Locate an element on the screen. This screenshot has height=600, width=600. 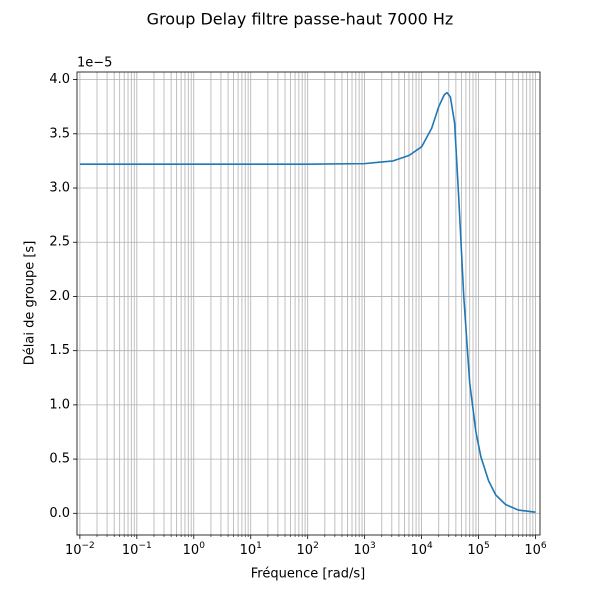
x-tick-label: 10³ is located at coordinates (364, 549).